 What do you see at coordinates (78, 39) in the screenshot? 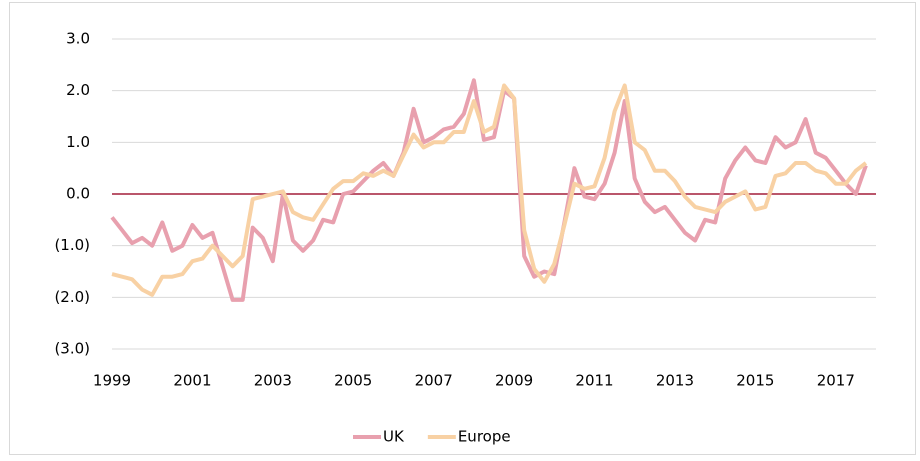
I see `y-tick-label: 3.0` at bounding box center [78, 39].